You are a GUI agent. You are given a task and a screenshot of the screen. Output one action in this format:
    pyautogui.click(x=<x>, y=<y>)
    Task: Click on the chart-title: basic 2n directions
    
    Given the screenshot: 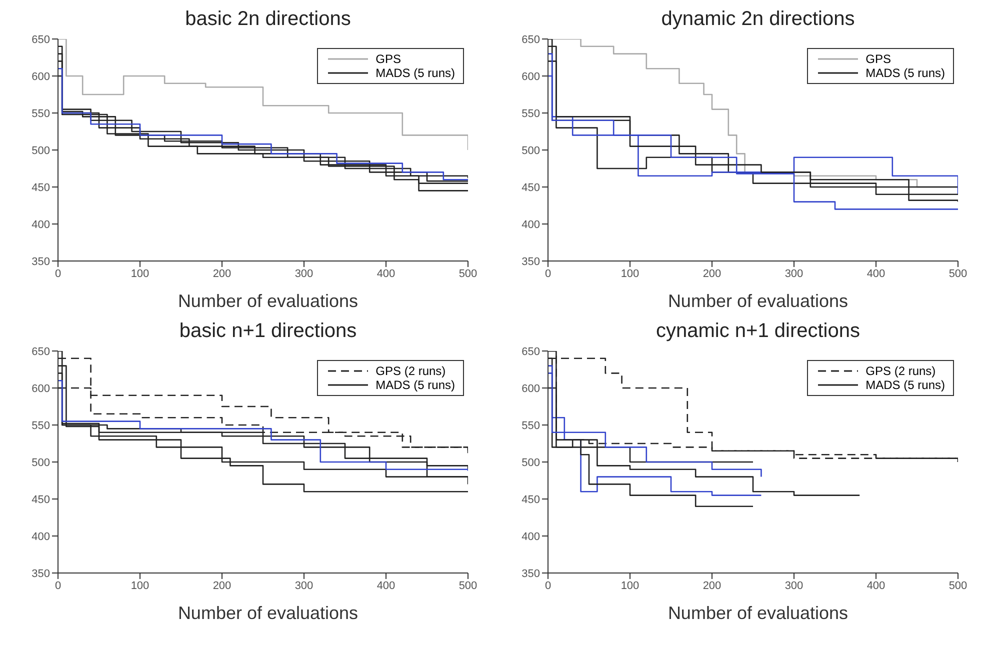 What is the action you would take?
    pyautogui.click(x=268, y=19)
    